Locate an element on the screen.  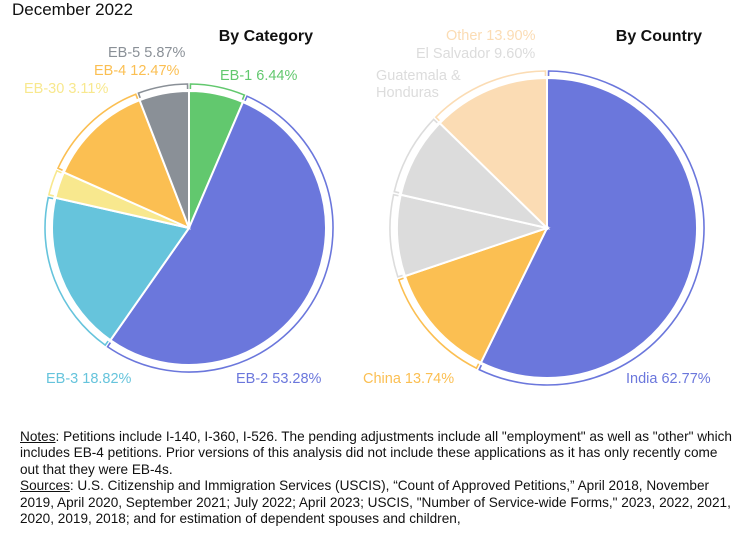
category-chart-title: By Category is located at coordinates (266, 36).